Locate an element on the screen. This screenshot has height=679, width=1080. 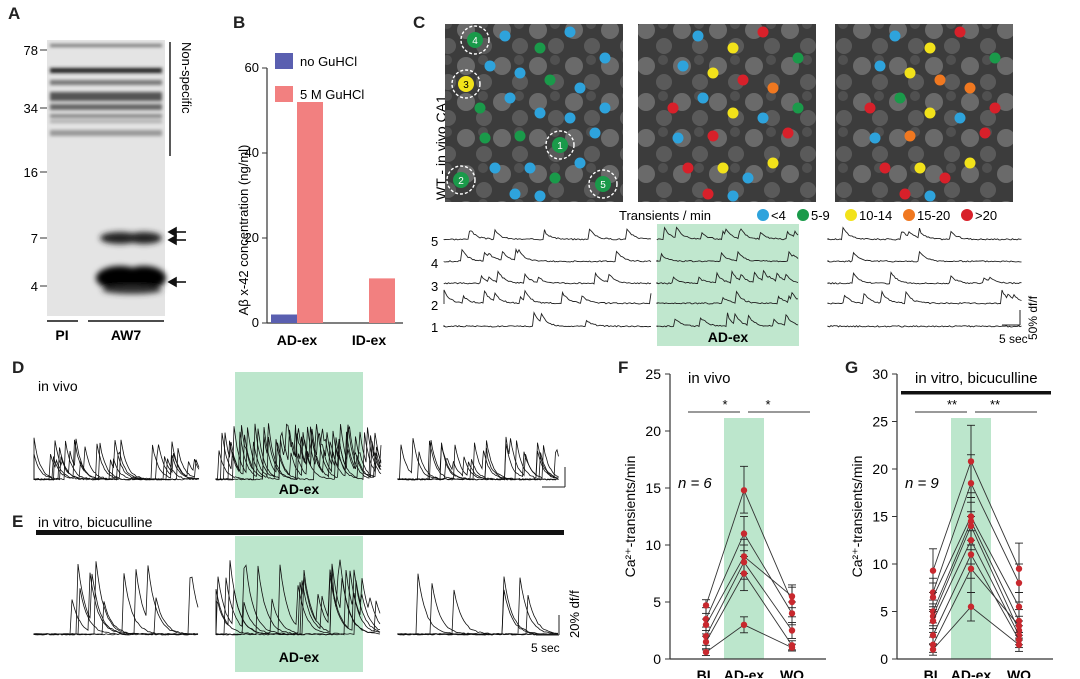
in-vitro-x-tick-label: AD-ex is located at coordinates (971, 672).